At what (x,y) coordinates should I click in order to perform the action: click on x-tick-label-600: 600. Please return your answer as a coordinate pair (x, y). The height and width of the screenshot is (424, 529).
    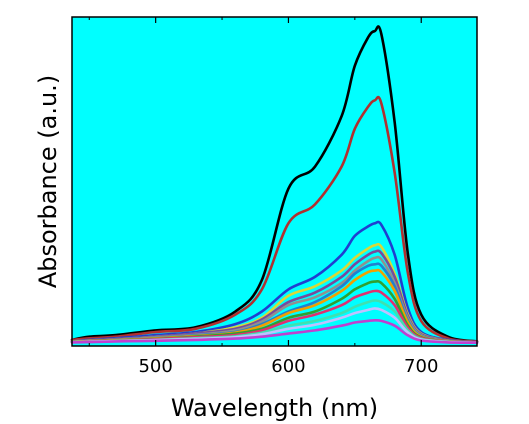
    Looking at the image, I should click on (288, 366).